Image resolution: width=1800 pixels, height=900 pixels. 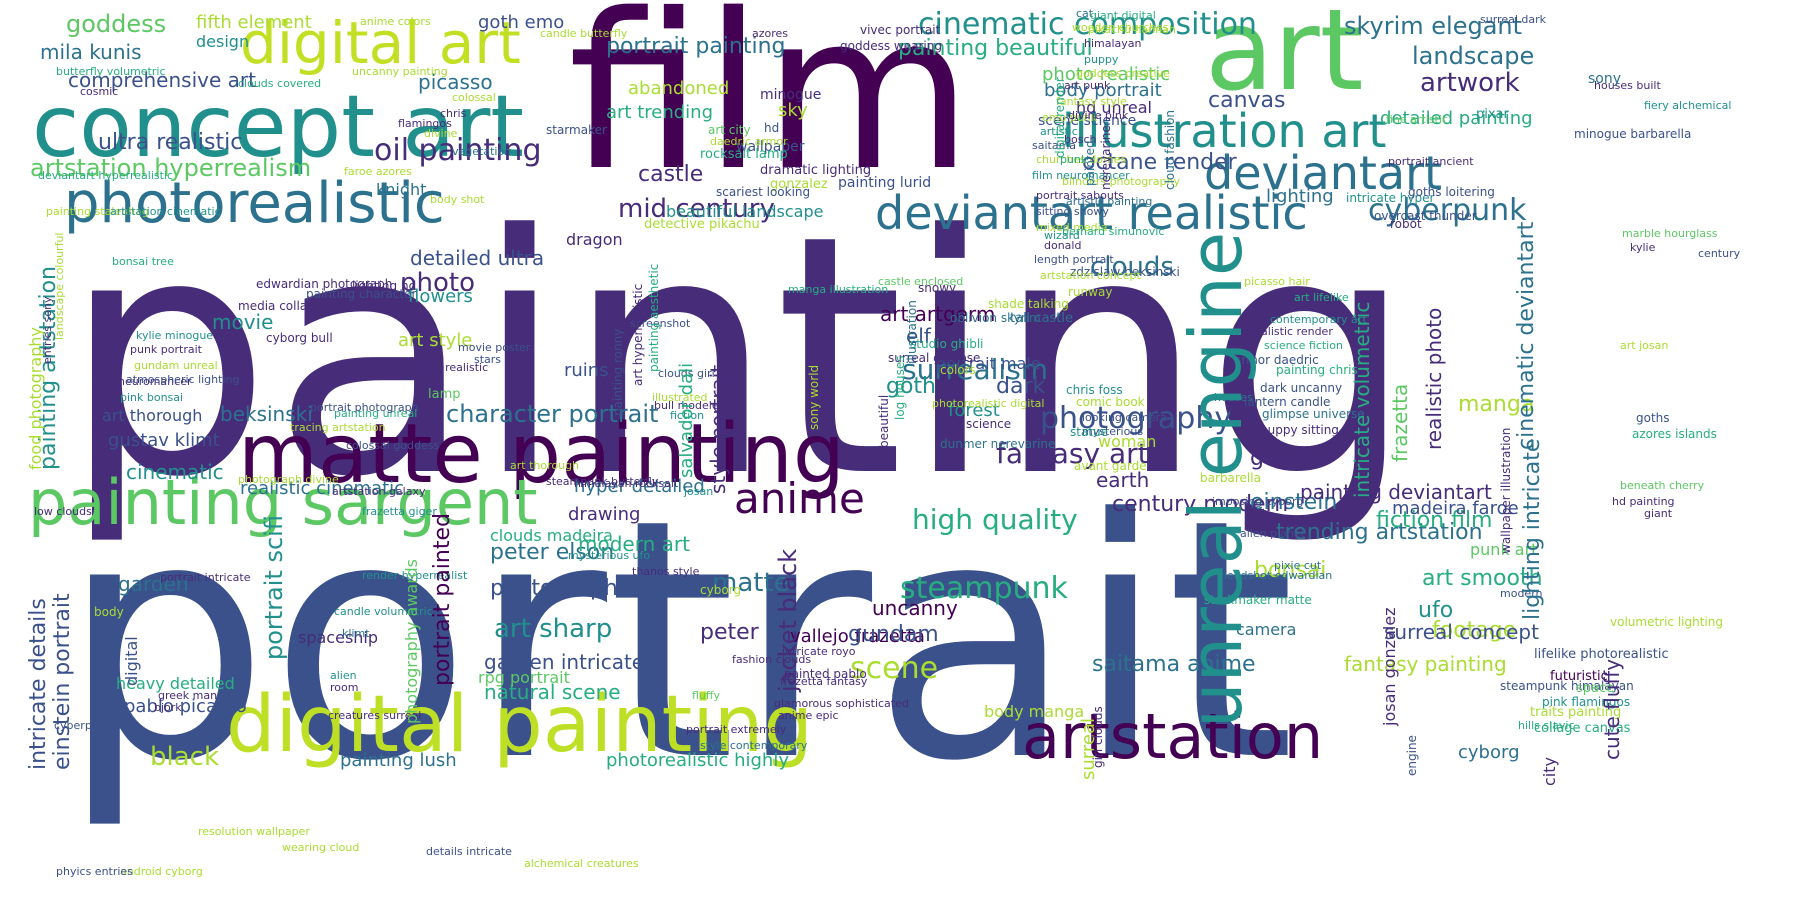 I want to click on cloud-word: stars, so click(x=488, y=359).